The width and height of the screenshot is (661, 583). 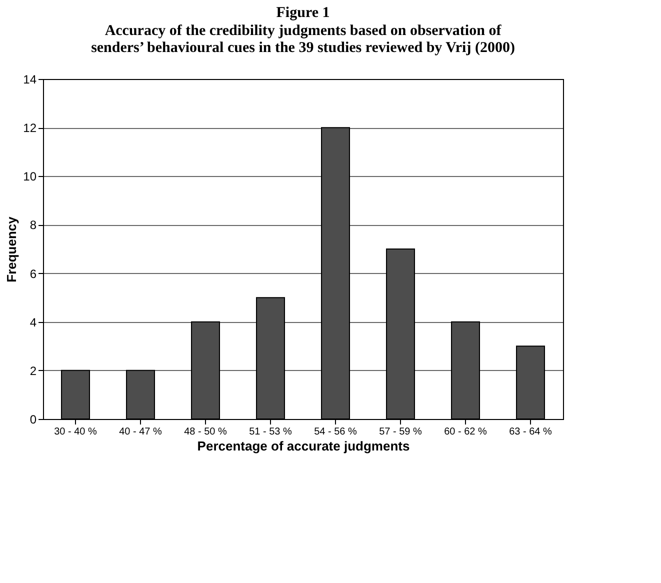 I want to click on y-tick-label: 0, so click(x=33, y=419).